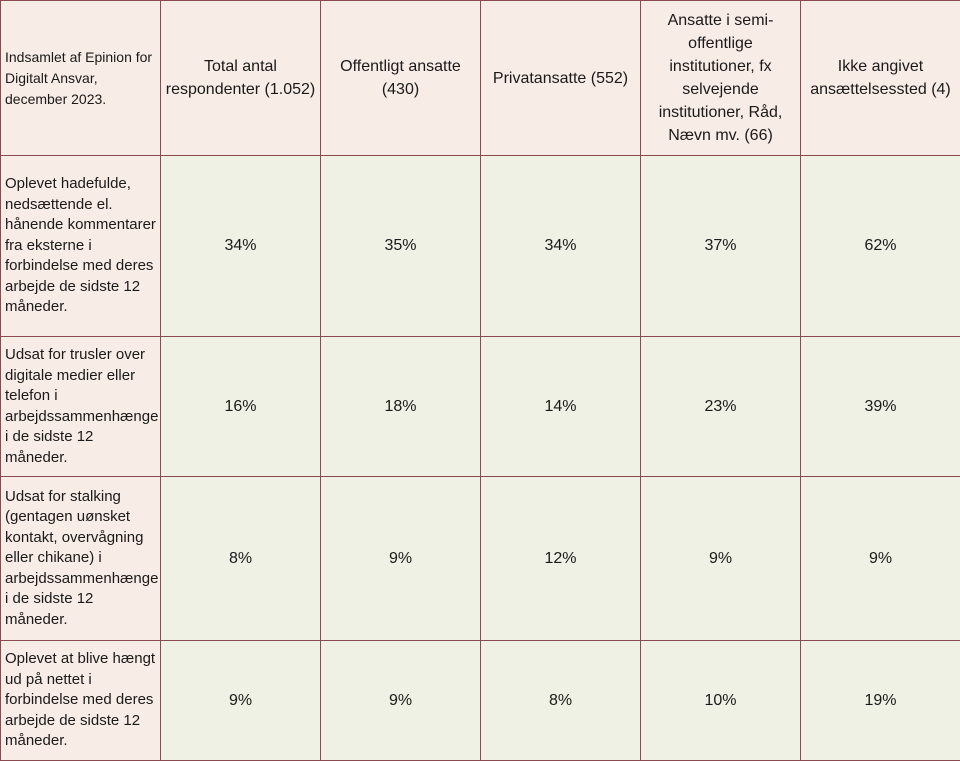  Describe the element at coordinates (721, 246) in the screenshot. I see `table-cell: 37%` at that location.